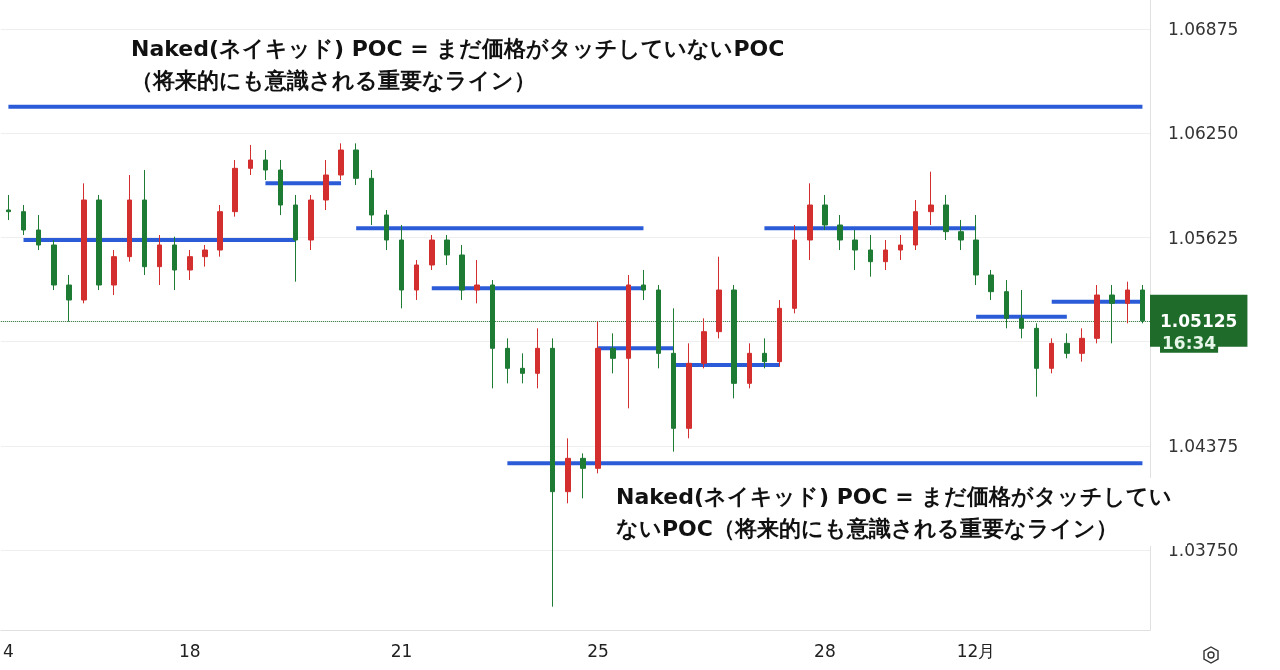 The height and width of the screenshot is (670, 1280). What do you see at coordinates (190, 650) in the screenshot?
I see `x-tick-label: 18` at bounding box center [190, 650].